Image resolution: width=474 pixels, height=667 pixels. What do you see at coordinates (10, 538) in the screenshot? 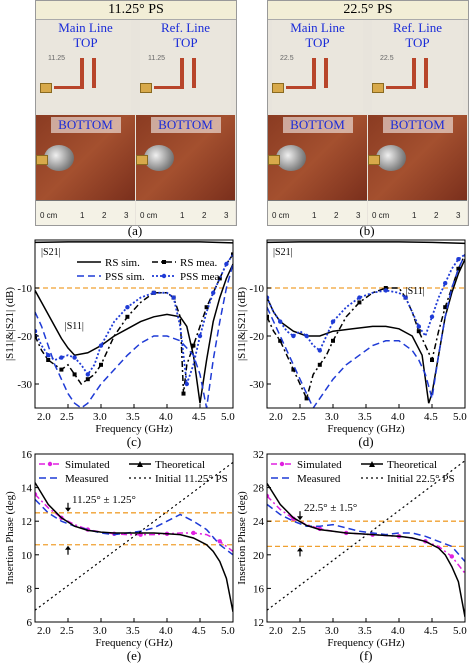
I see `y-axis-label: Insertion Phase (deg)` at bounding box center [10, 538].